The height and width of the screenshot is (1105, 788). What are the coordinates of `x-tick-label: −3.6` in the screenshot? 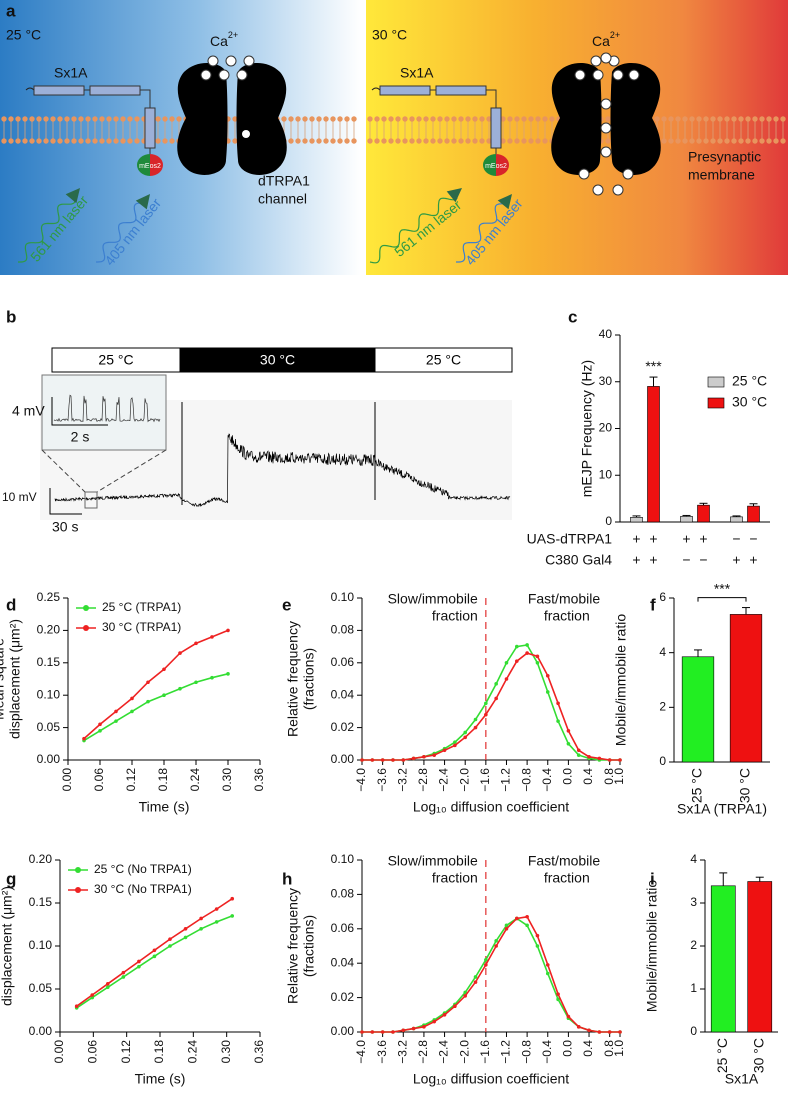 It's located at (382, 780).